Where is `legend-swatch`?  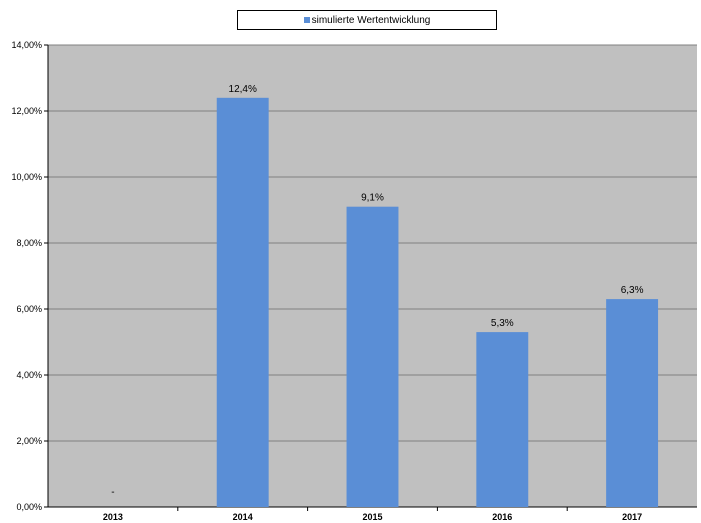 legend-swatch is located at coordinates (306, 20).